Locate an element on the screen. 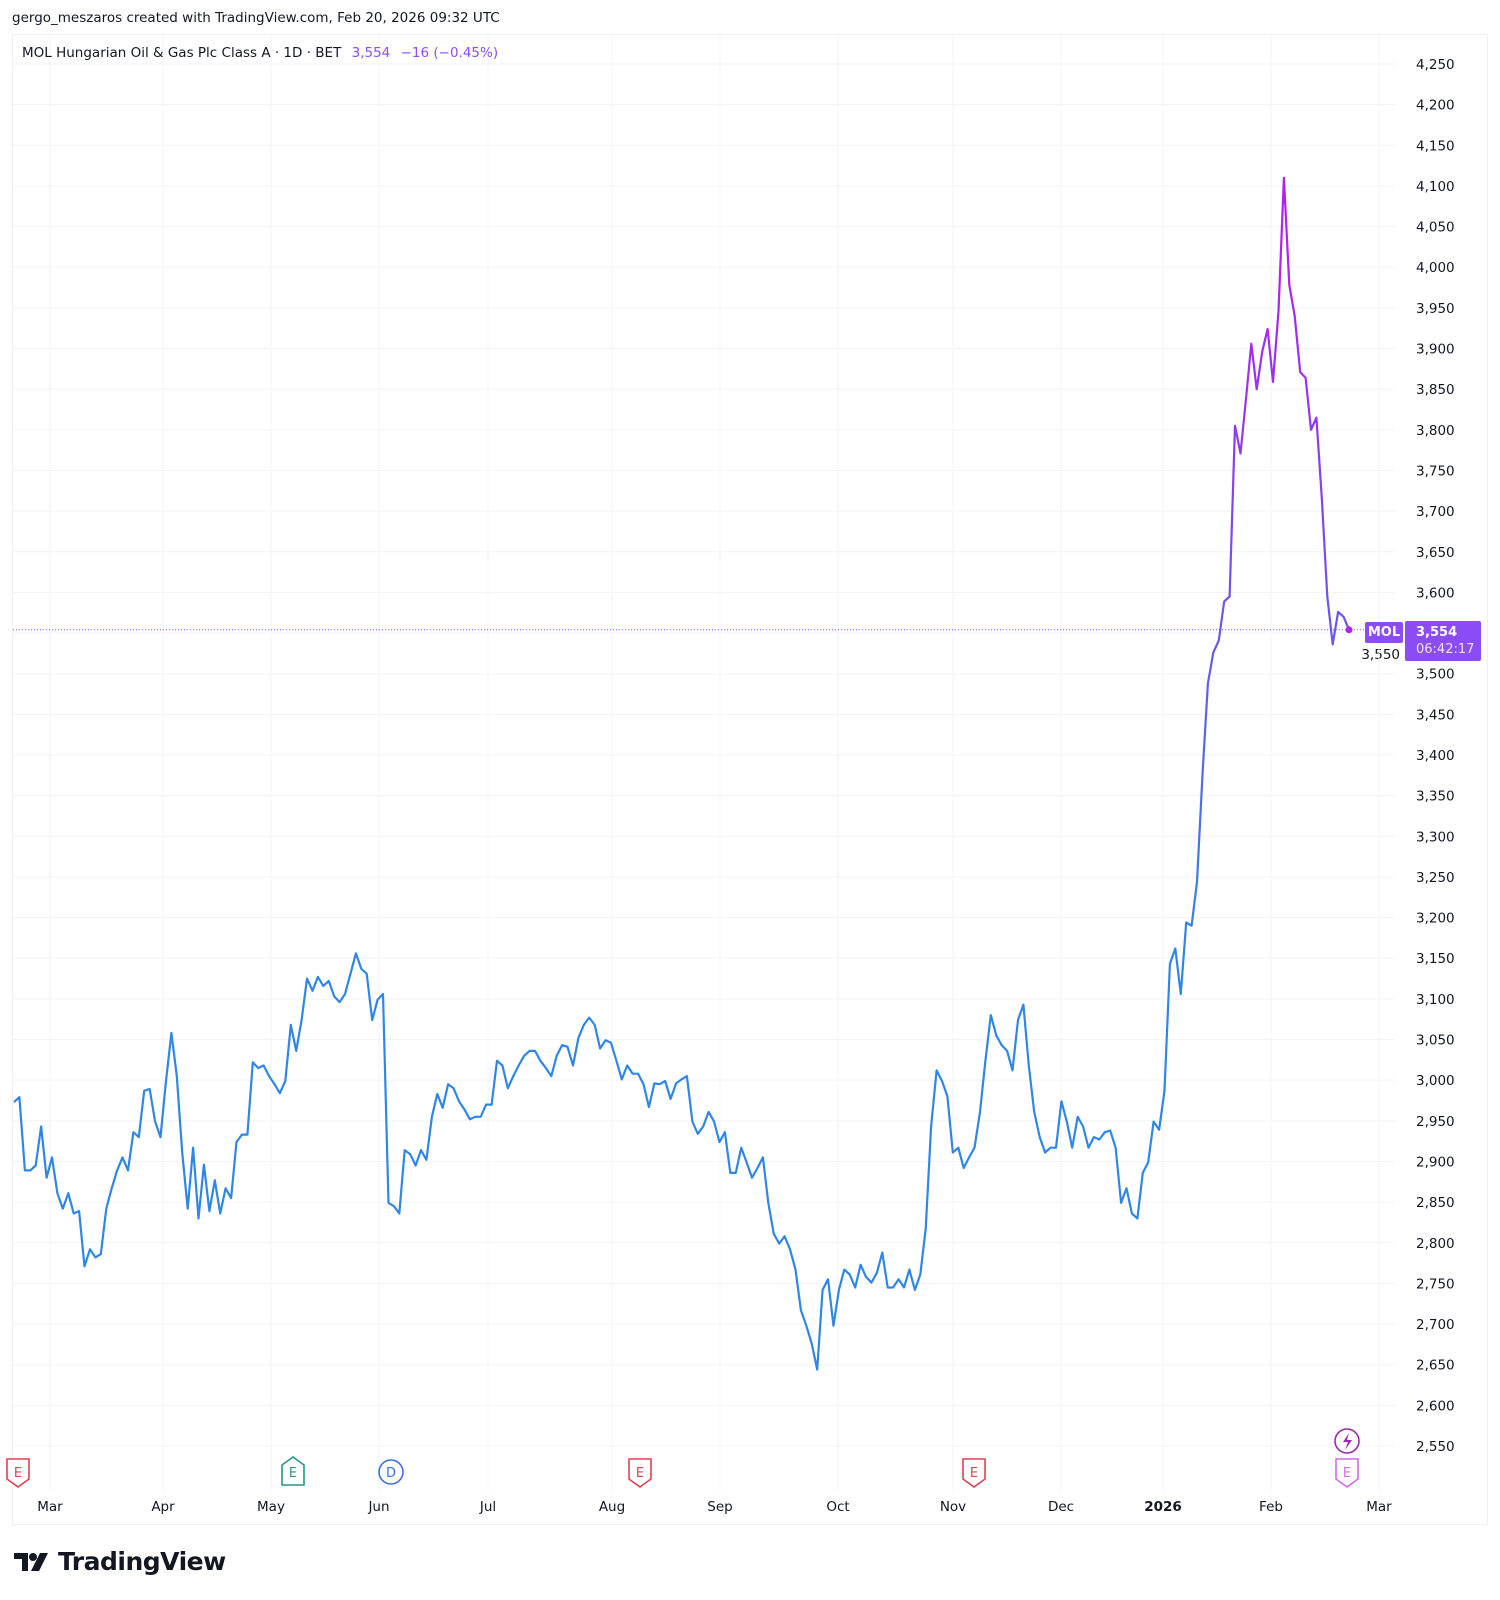 Image resolution: width=1500 pixels, height=1600 pixels. tradingview-logo-icon is located at coordinates (31, 1561).